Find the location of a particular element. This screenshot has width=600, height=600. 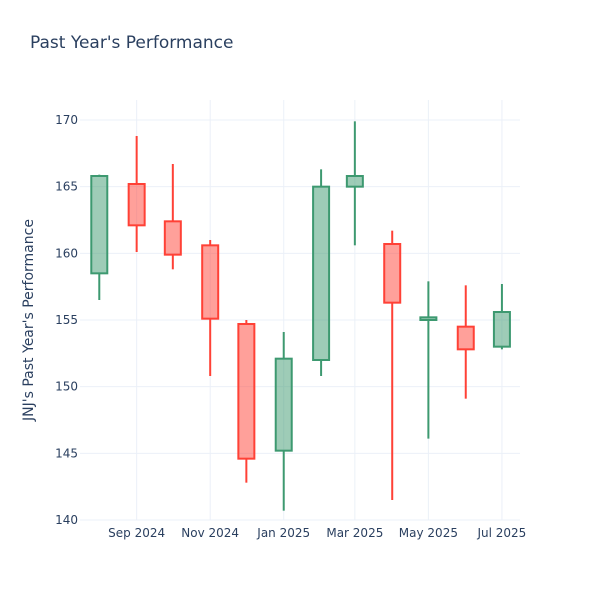

y-tick-label: 160 is located at coordinates (66, 253).